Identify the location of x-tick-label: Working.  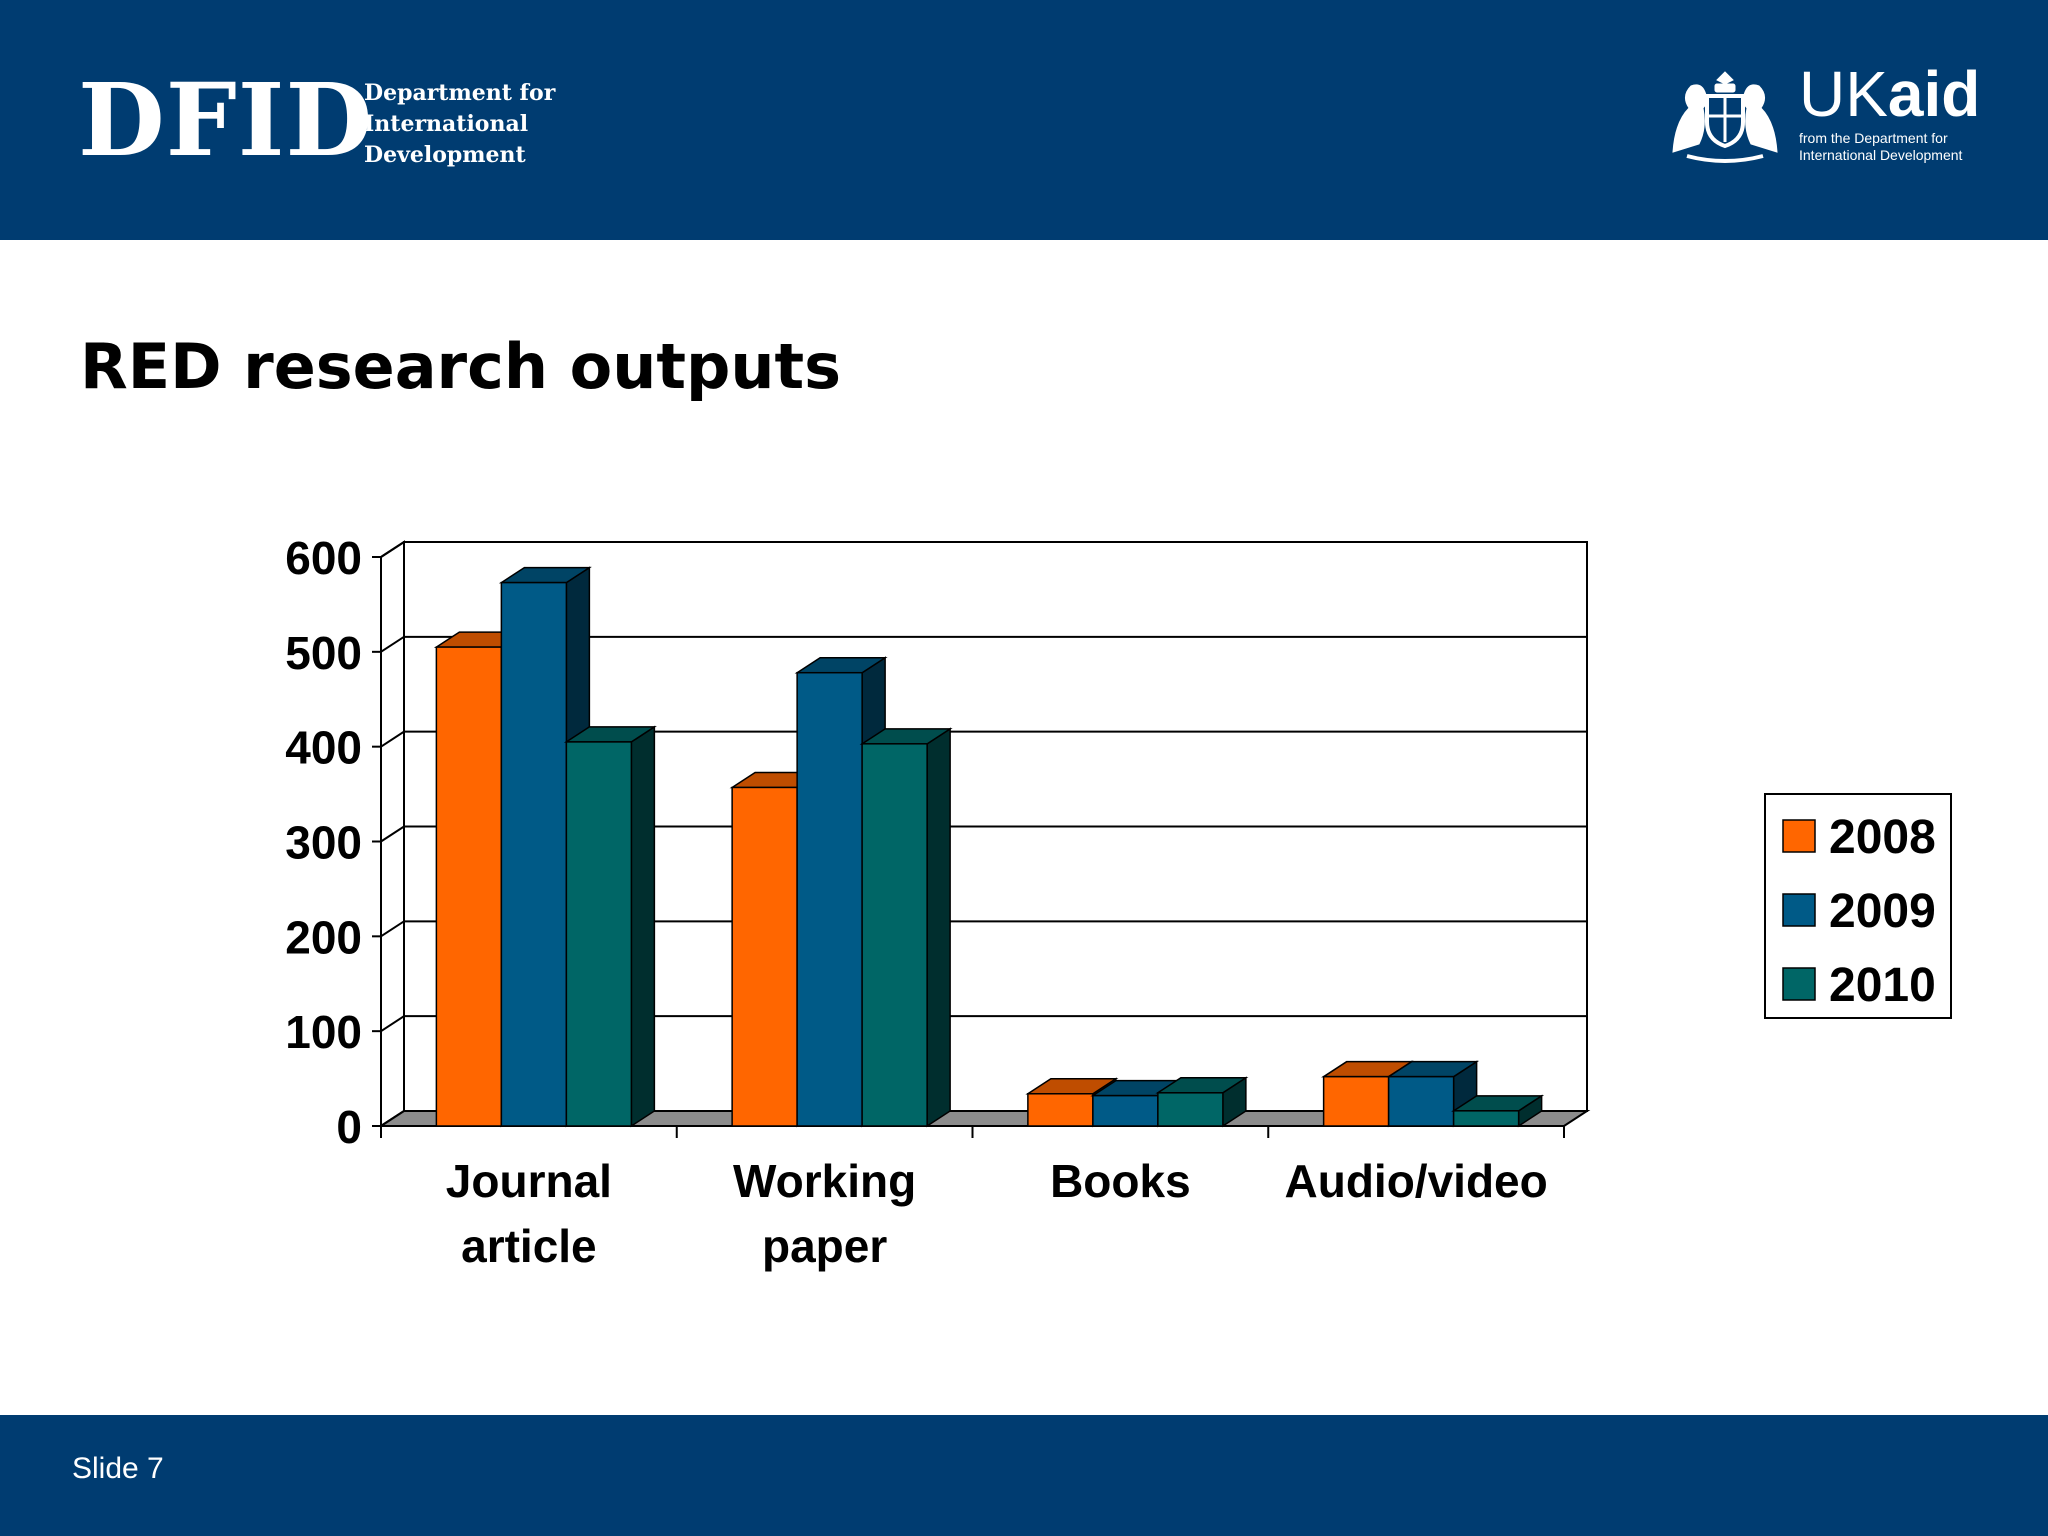
(824, 1181).